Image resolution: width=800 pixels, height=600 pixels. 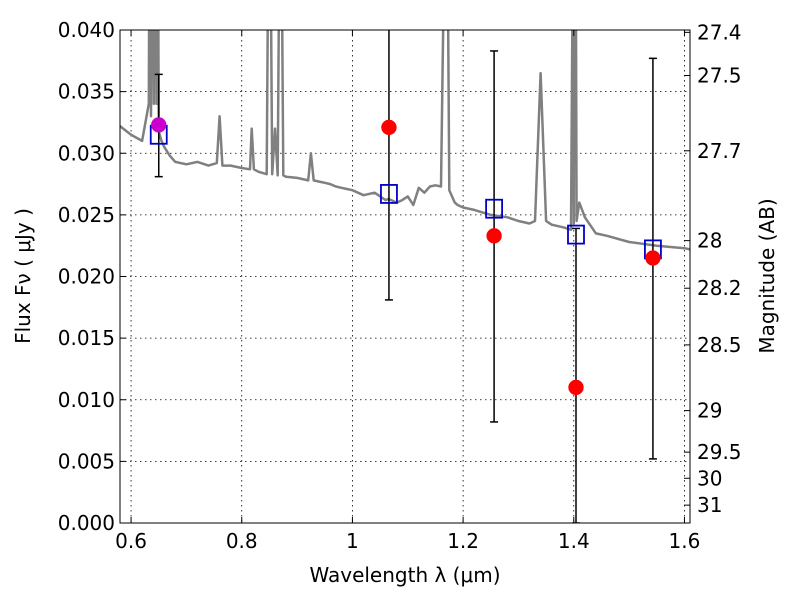 What do you see at coordinates (86, 400) in the screenshot?
I see `y-tick-label: 0.010` at bounding box center [86, 400].